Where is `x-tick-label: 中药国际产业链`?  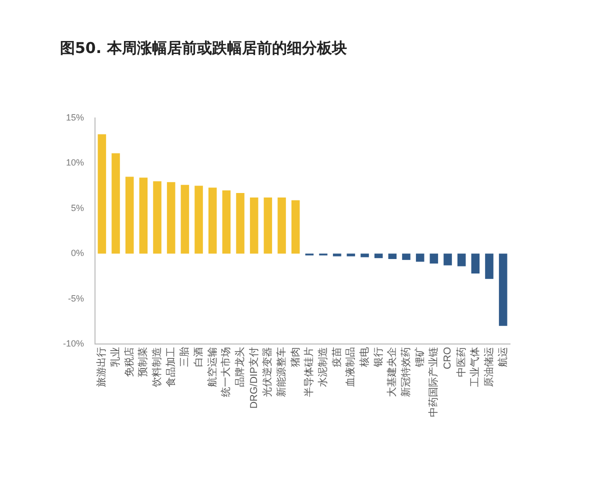 x-tick-label: 中药国际产业链 is located at coordinates (434, 382).